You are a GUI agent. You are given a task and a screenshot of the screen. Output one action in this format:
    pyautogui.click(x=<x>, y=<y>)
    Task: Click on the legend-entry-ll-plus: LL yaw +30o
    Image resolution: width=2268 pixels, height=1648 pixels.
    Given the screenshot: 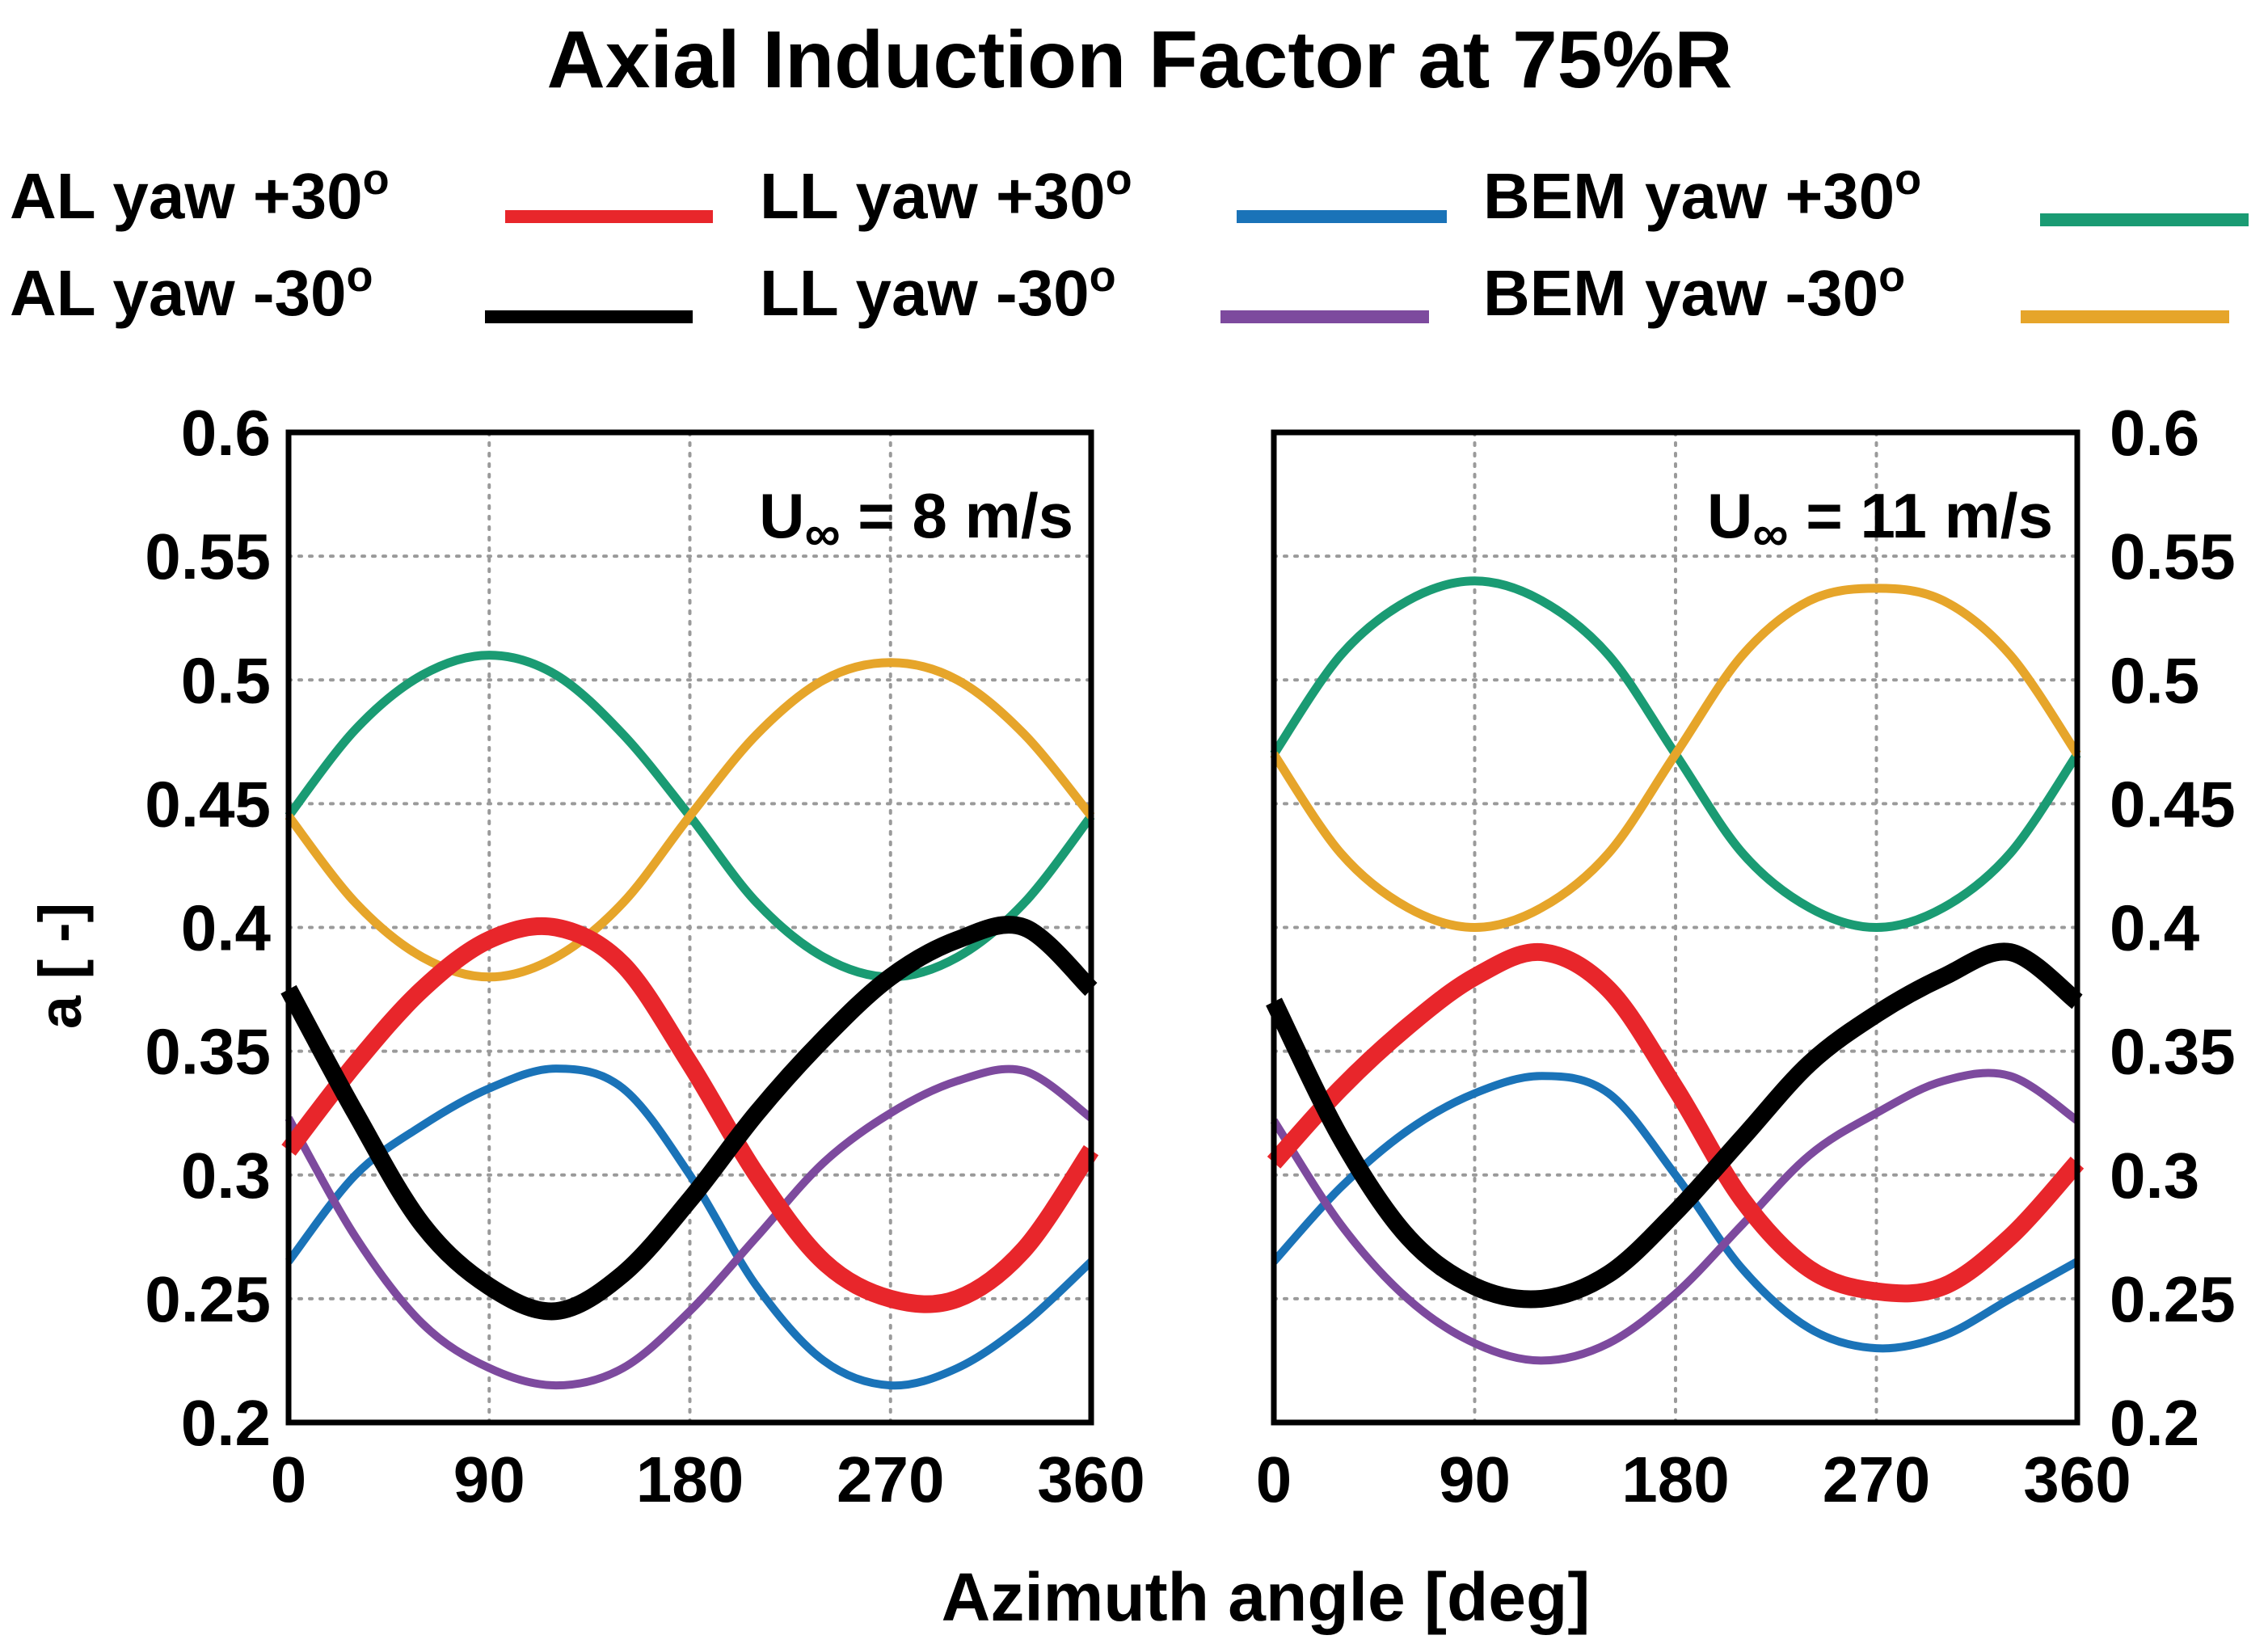 What is the action you would take?
    pyautogui.click(x=1103, y=193)
    